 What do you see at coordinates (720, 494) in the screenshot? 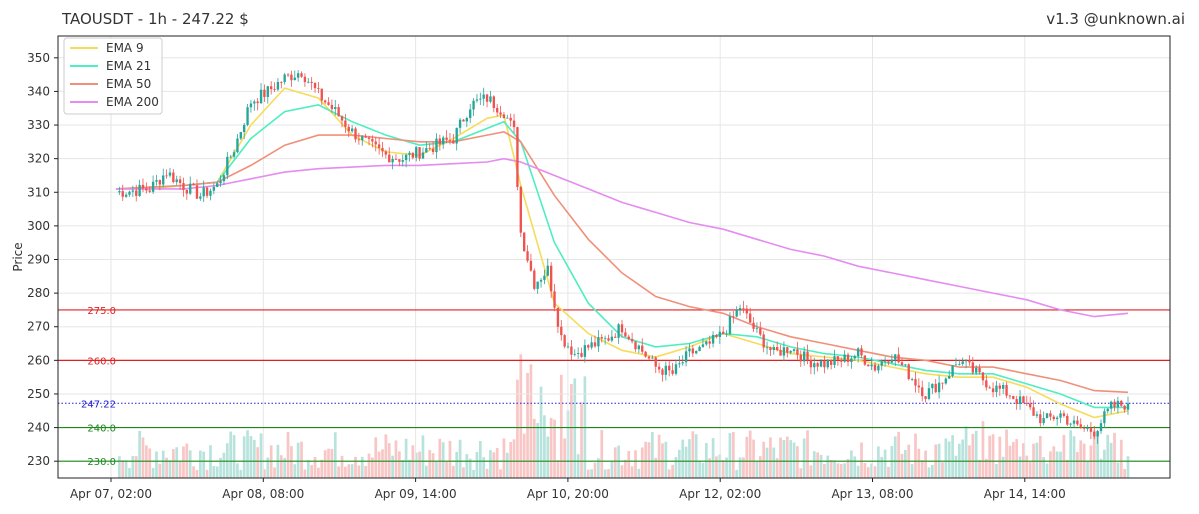
I see `x-tick-label: Apr 12, 02:00` at bounding box center [720, 494].